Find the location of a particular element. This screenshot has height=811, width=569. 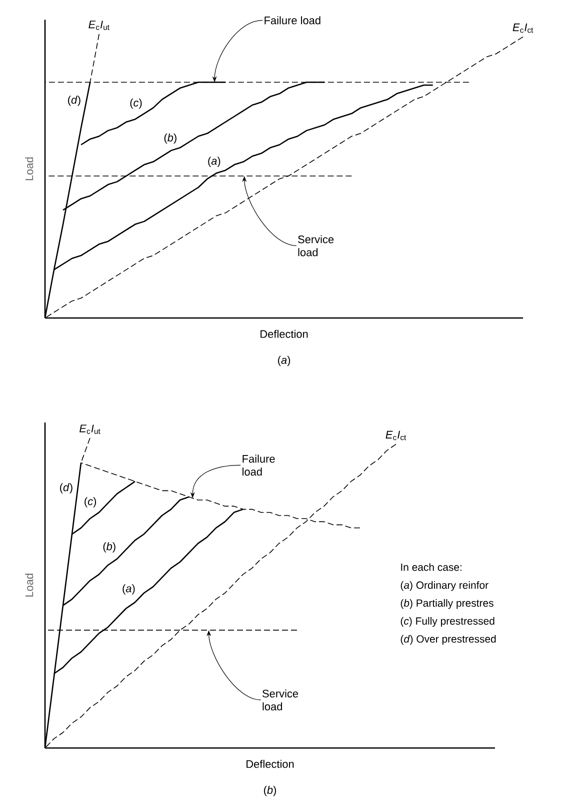

text: (a) is located at coordinates (284, 361).